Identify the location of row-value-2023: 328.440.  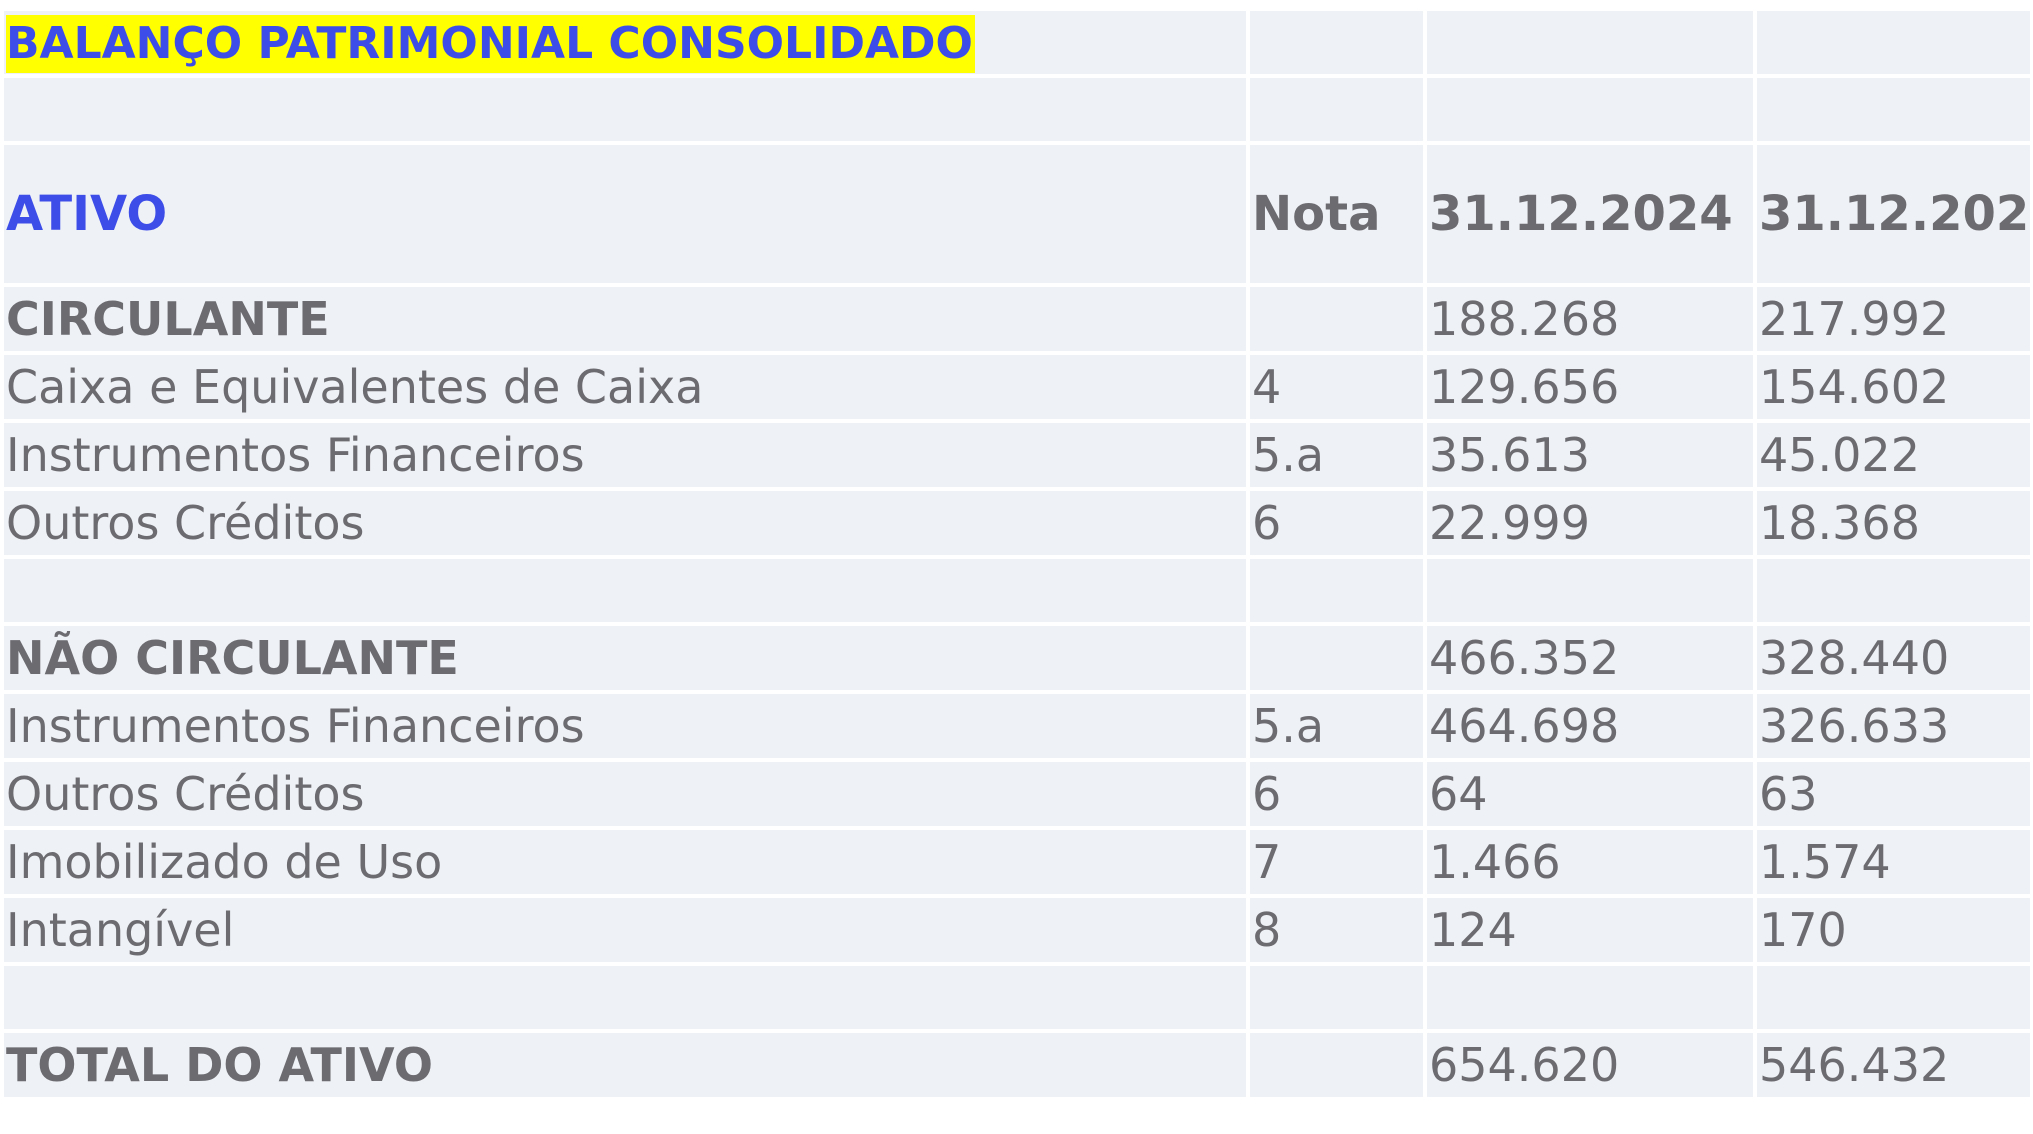
(1893, 660).